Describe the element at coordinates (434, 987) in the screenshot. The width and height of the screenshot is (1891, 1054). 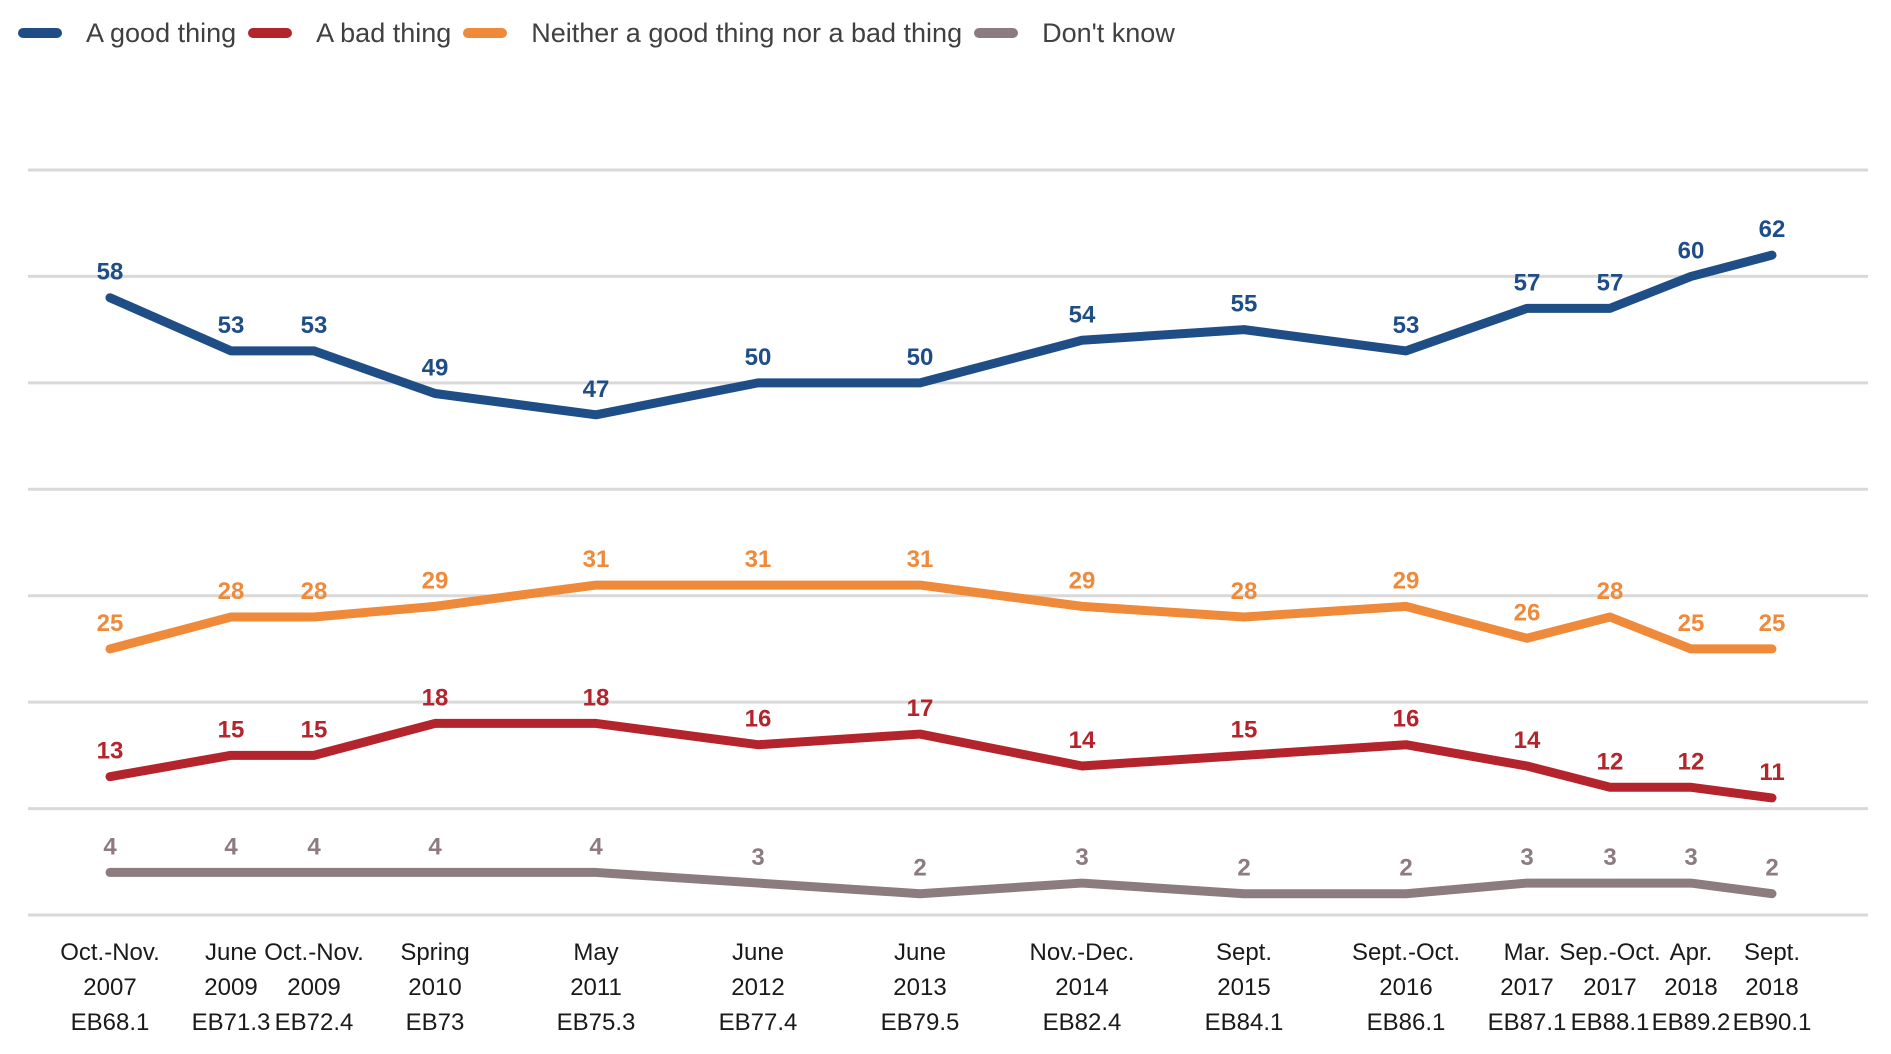
I see `x-tick-label: Spring 2010 EB73` at that location.